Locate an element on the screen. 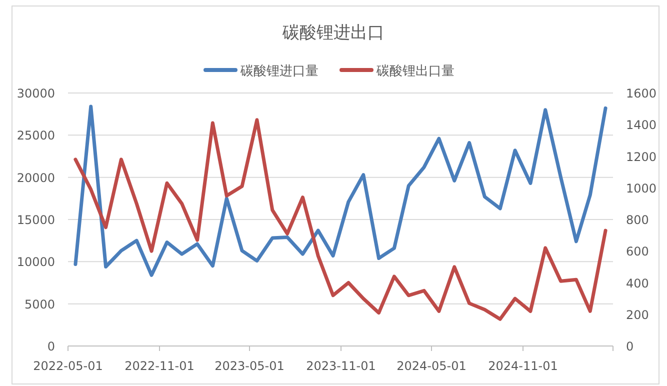 Image resolution: width=667 pixels, height=386 pixels. x-tick-label: 2024-05-01 is located at coordinates (431, 366).